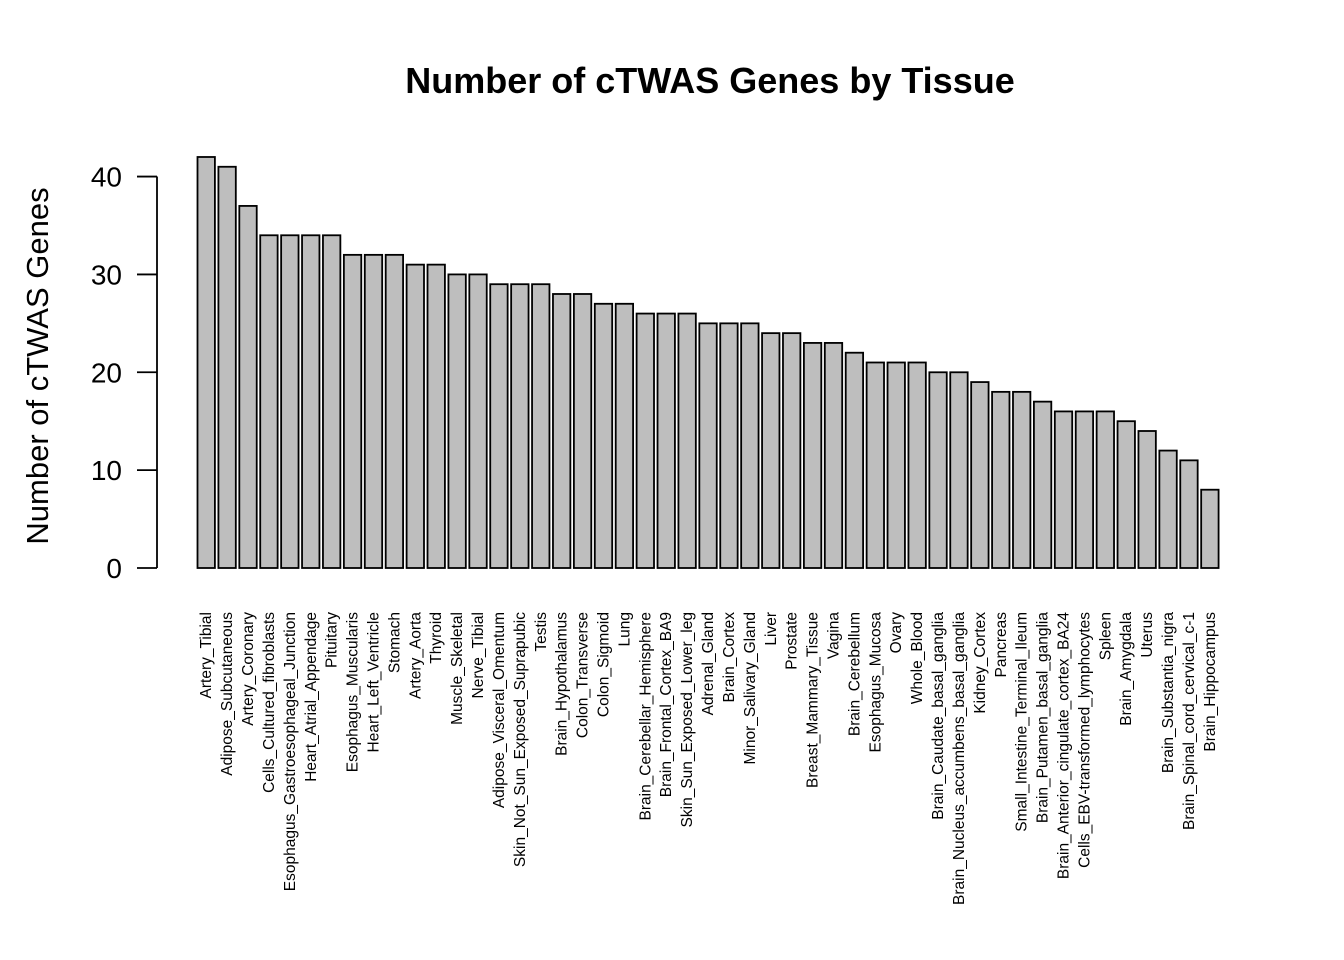 The height and width of the screenshot is (960, 1344). I want to click on x-tick-label: Artery_Aorta, so click(415, 655).